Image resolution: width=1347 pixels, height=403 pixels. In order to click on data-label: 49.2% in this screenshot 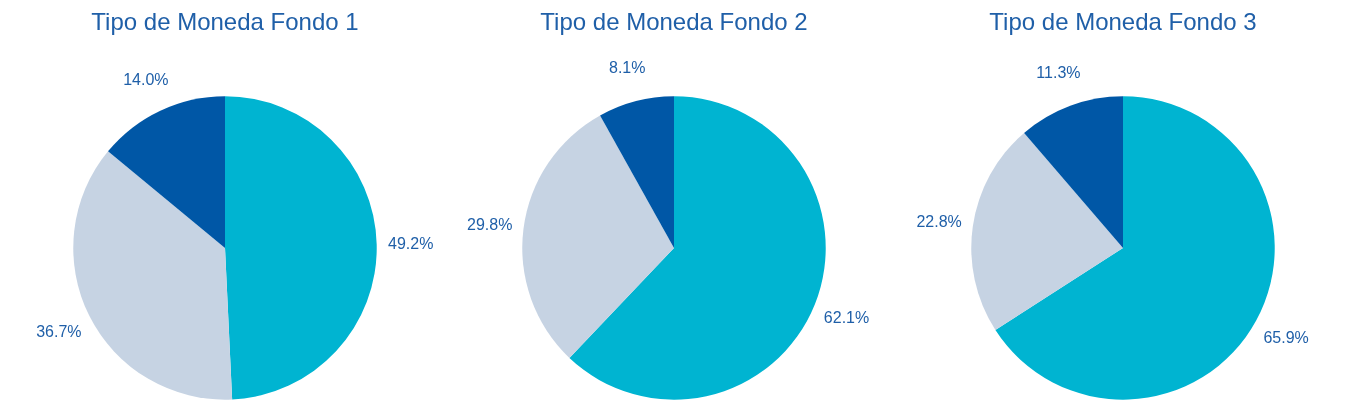, I will do `click(411, 244)`.